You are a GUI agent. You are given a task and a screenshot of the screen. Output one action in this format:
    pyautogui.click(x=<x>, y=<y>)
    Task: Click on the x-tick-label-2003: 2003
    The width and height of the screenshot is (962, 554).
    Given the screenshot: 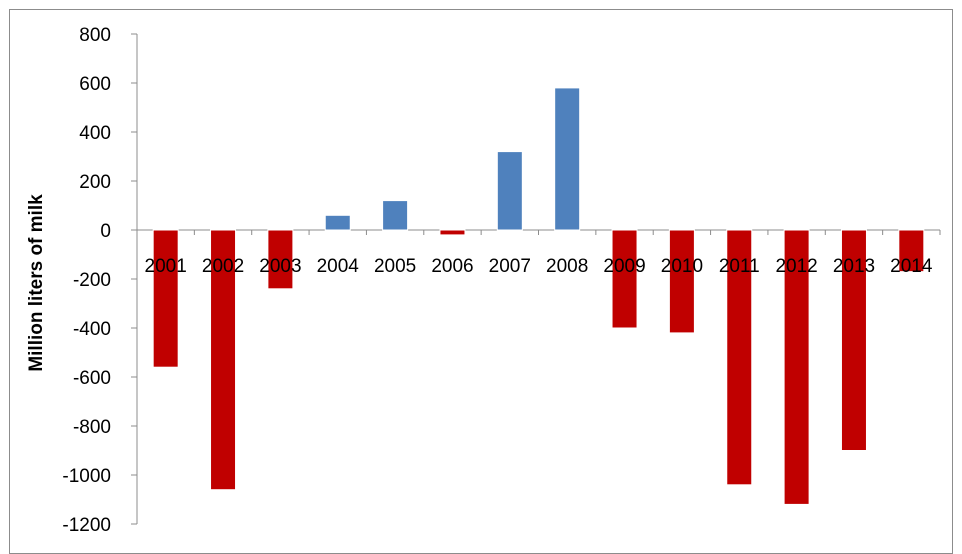 What is the action you would take?
    pyautogui.click(x=280, y=266)
    